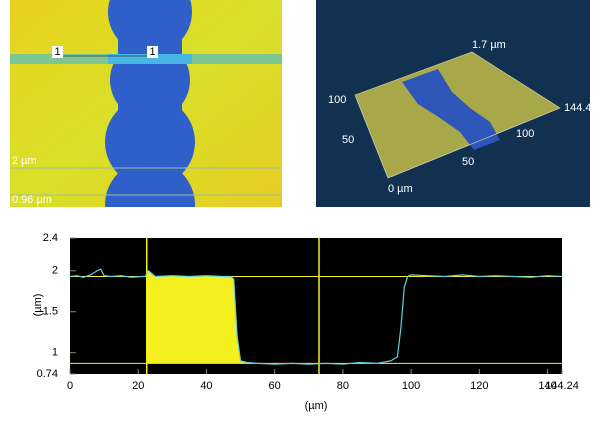  What do you see at coordinates (32, 200) in the screenshot?
I see `level-label: 0.96 µm` at bounding box center [32, 200].